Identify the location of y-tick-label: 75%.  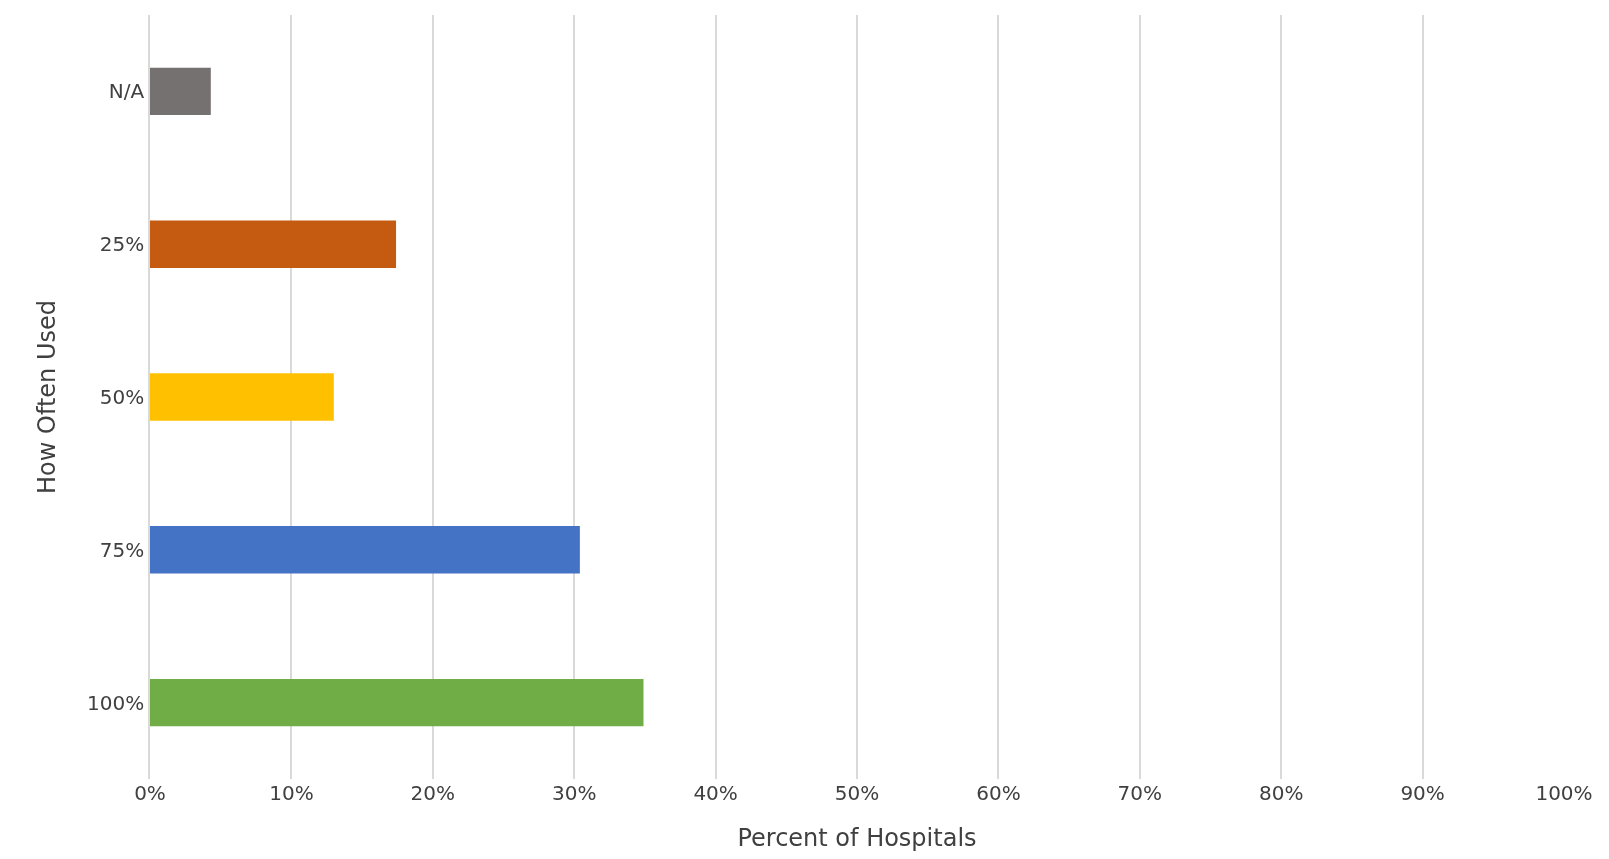
(122, 549).